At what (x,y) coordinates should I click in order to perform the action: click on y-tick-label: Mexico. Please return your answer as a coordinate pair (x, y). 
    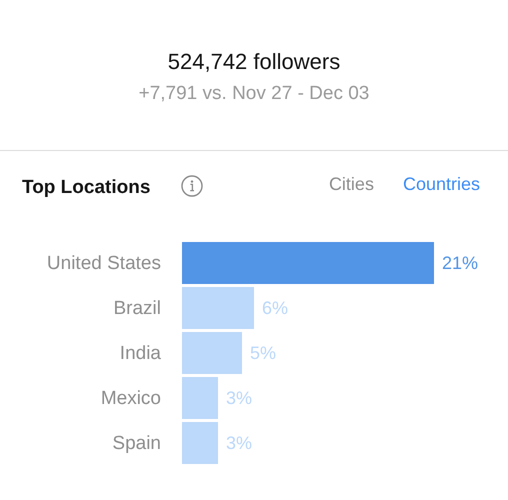
    Looking at the image, I should click on (130, 399).